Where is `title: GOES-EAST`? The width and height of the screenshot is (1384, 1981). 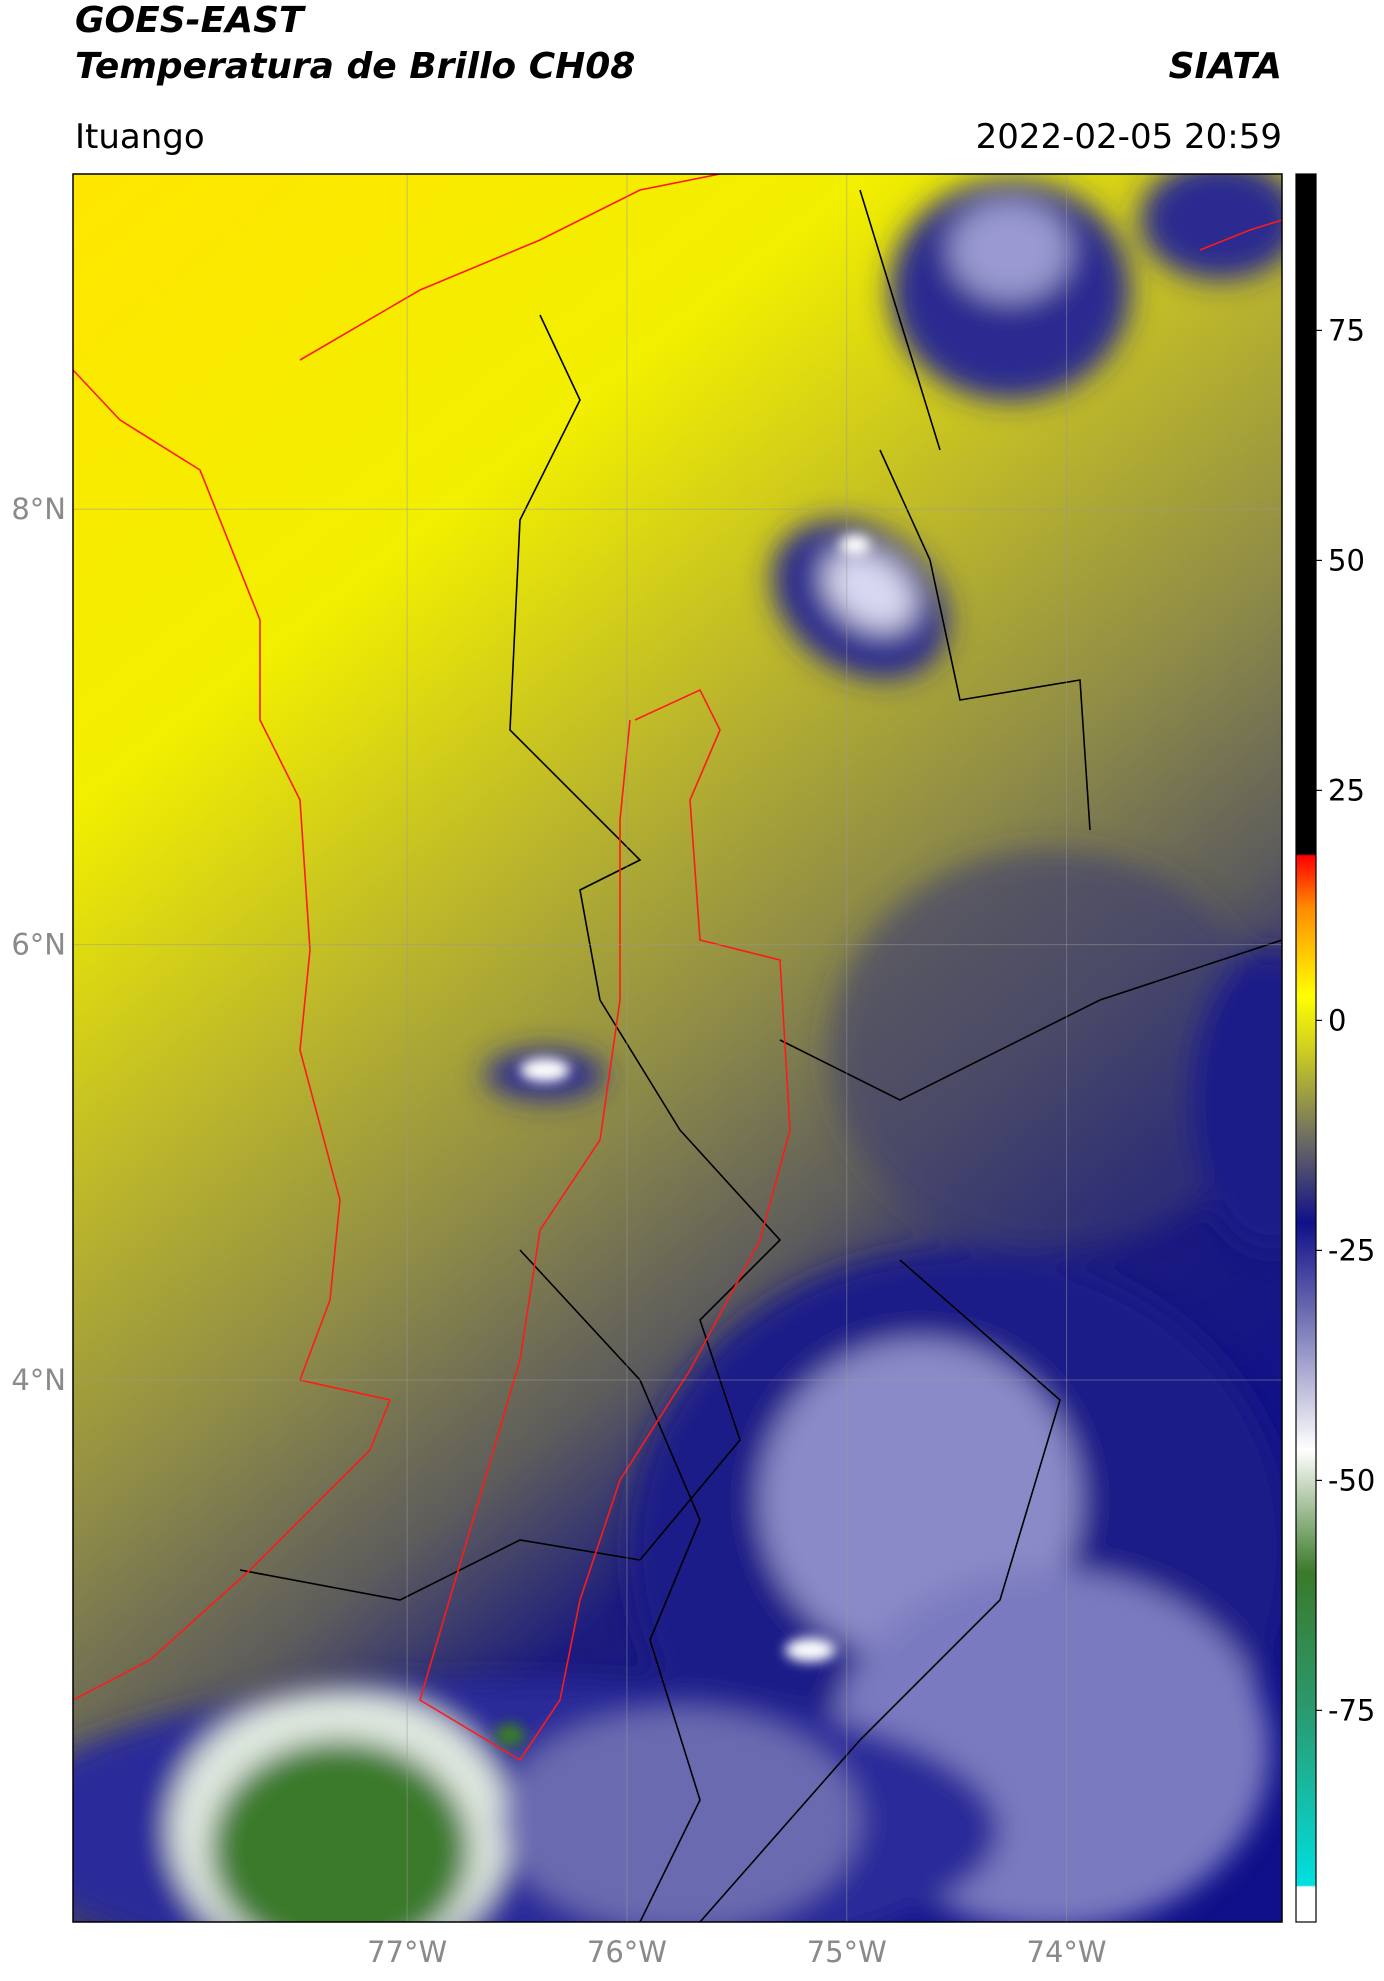
title: GOES-EAST is located at coordinates (190, 20).